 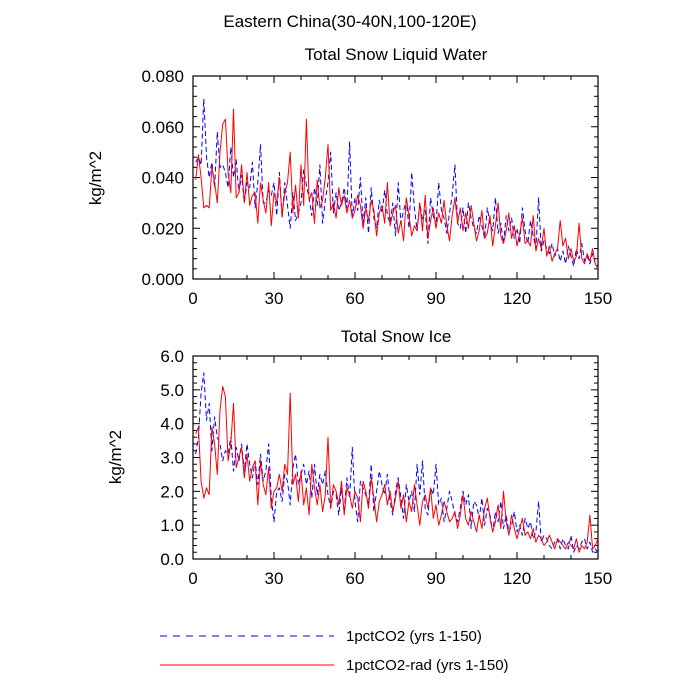 What do you see at coordinates (162, 228) in the screenshot?
I see `y-tick-label: 0.020` at bounding box center [162, 228].